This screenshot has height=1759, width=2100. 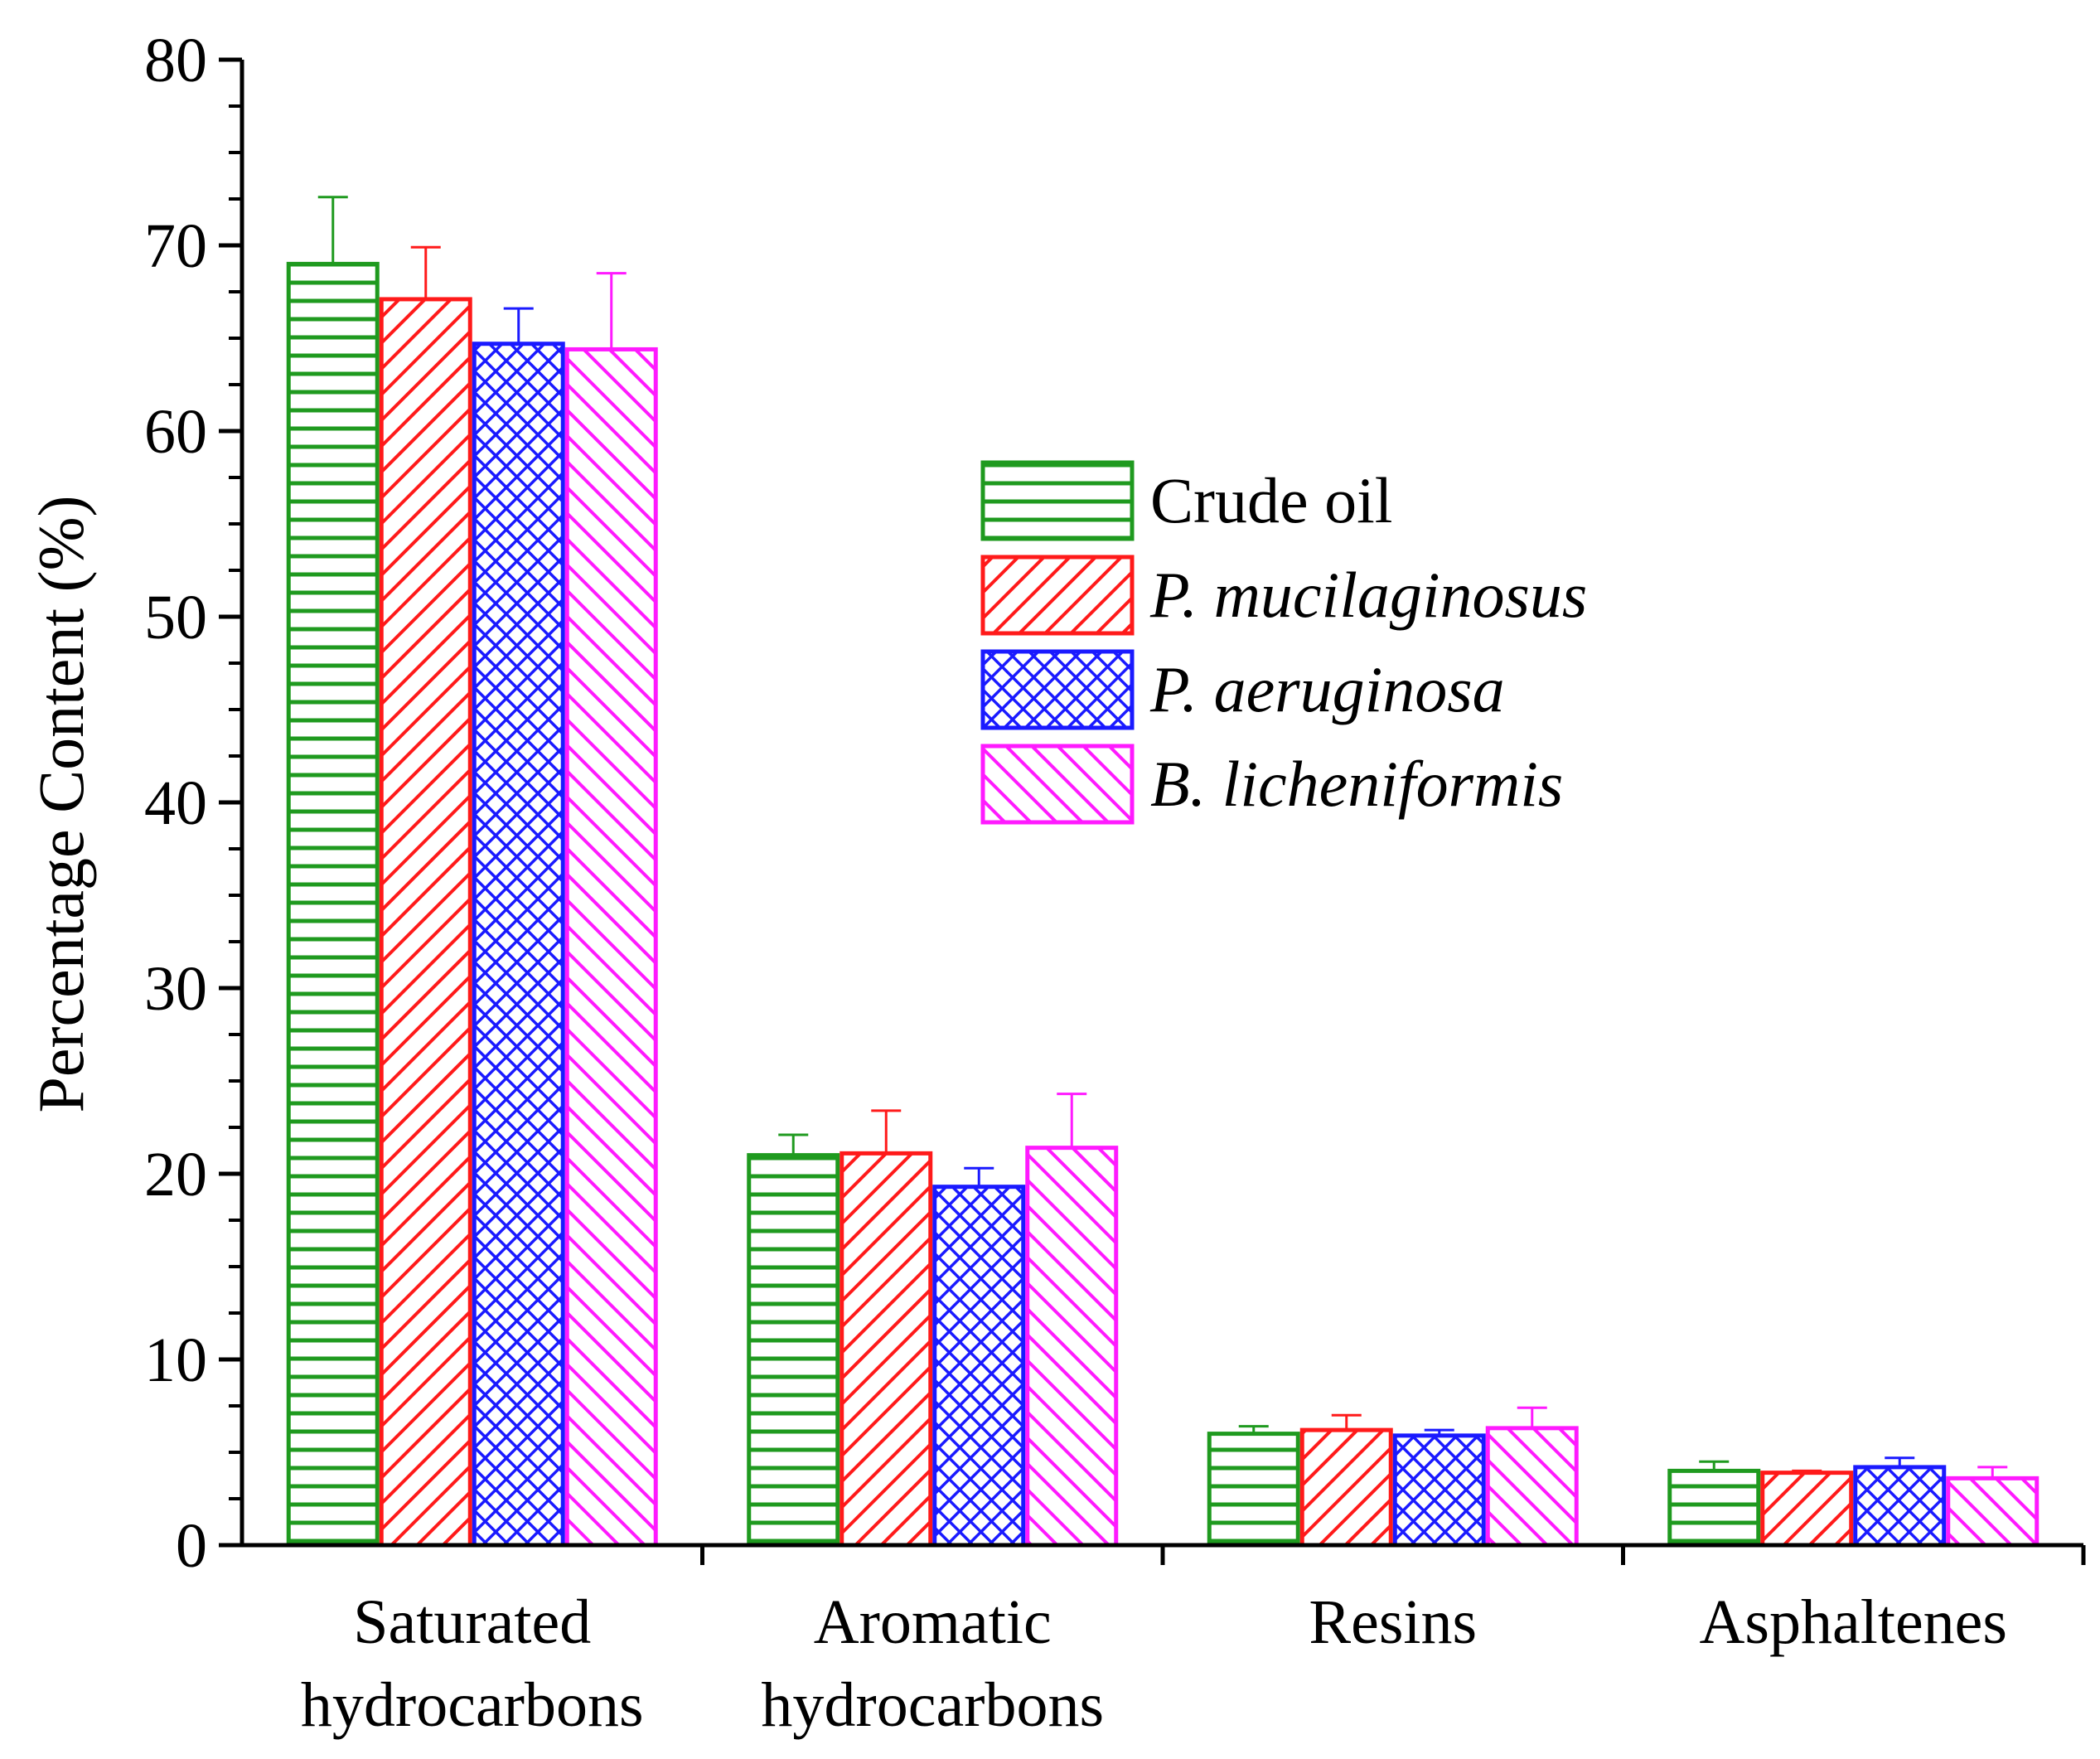 What do you see at coordinates (1327, 689) in the screenshot?
I see `legend-label: P. aeruginosa` at bounding box center [1327, 689].